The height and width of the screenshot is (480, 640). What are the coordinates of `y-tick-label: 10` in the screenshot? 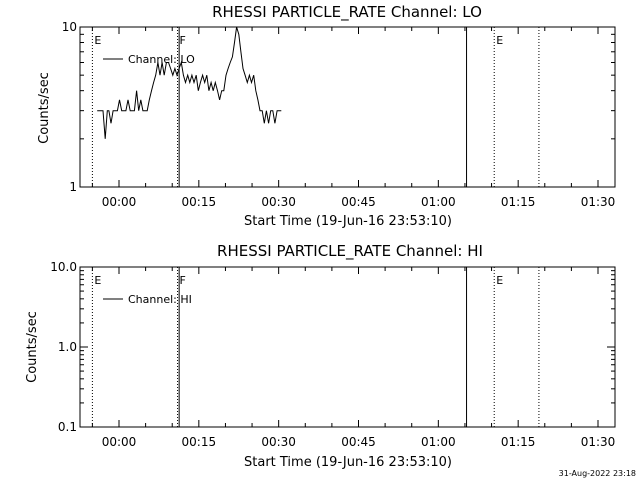 It's located at (69, 27).